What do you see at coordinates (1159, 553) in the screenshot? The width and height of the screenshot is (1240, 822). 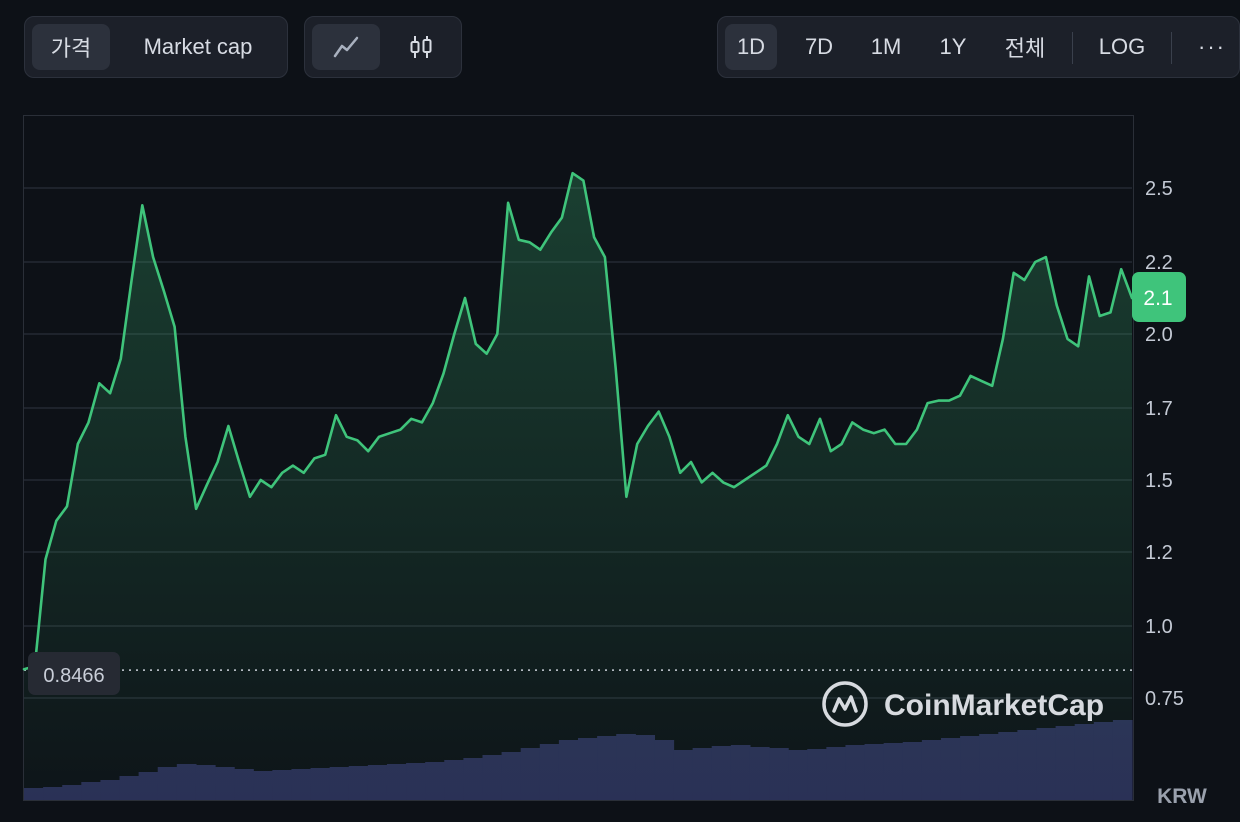 I see `y-tick-label: 1.2` at bounding box center [1159, 553].